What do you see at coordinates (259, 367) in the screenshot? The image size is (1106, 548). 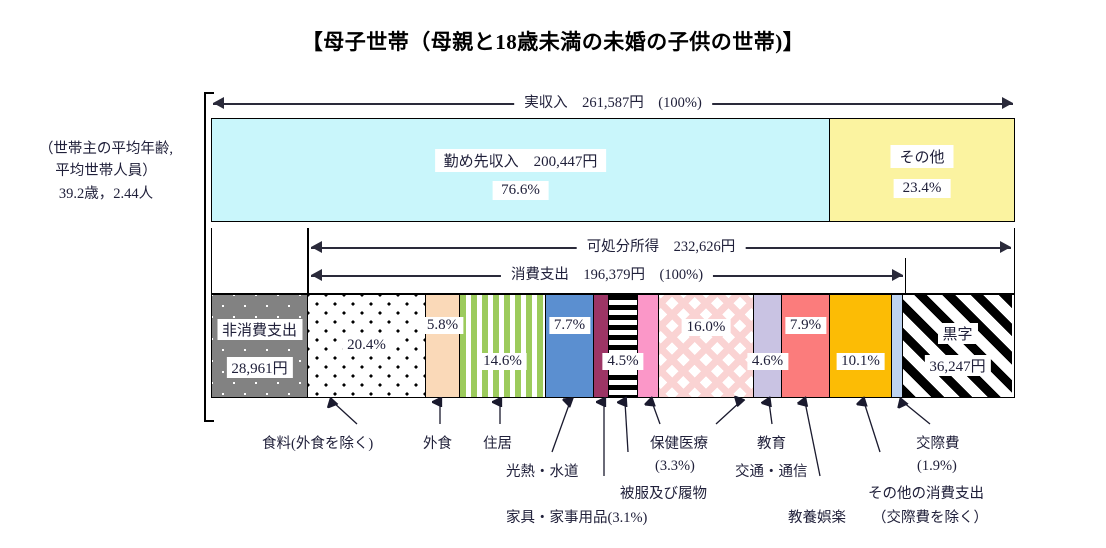 I see `nonconsumption-value: 28,961円` at bounding box center [259, 367].